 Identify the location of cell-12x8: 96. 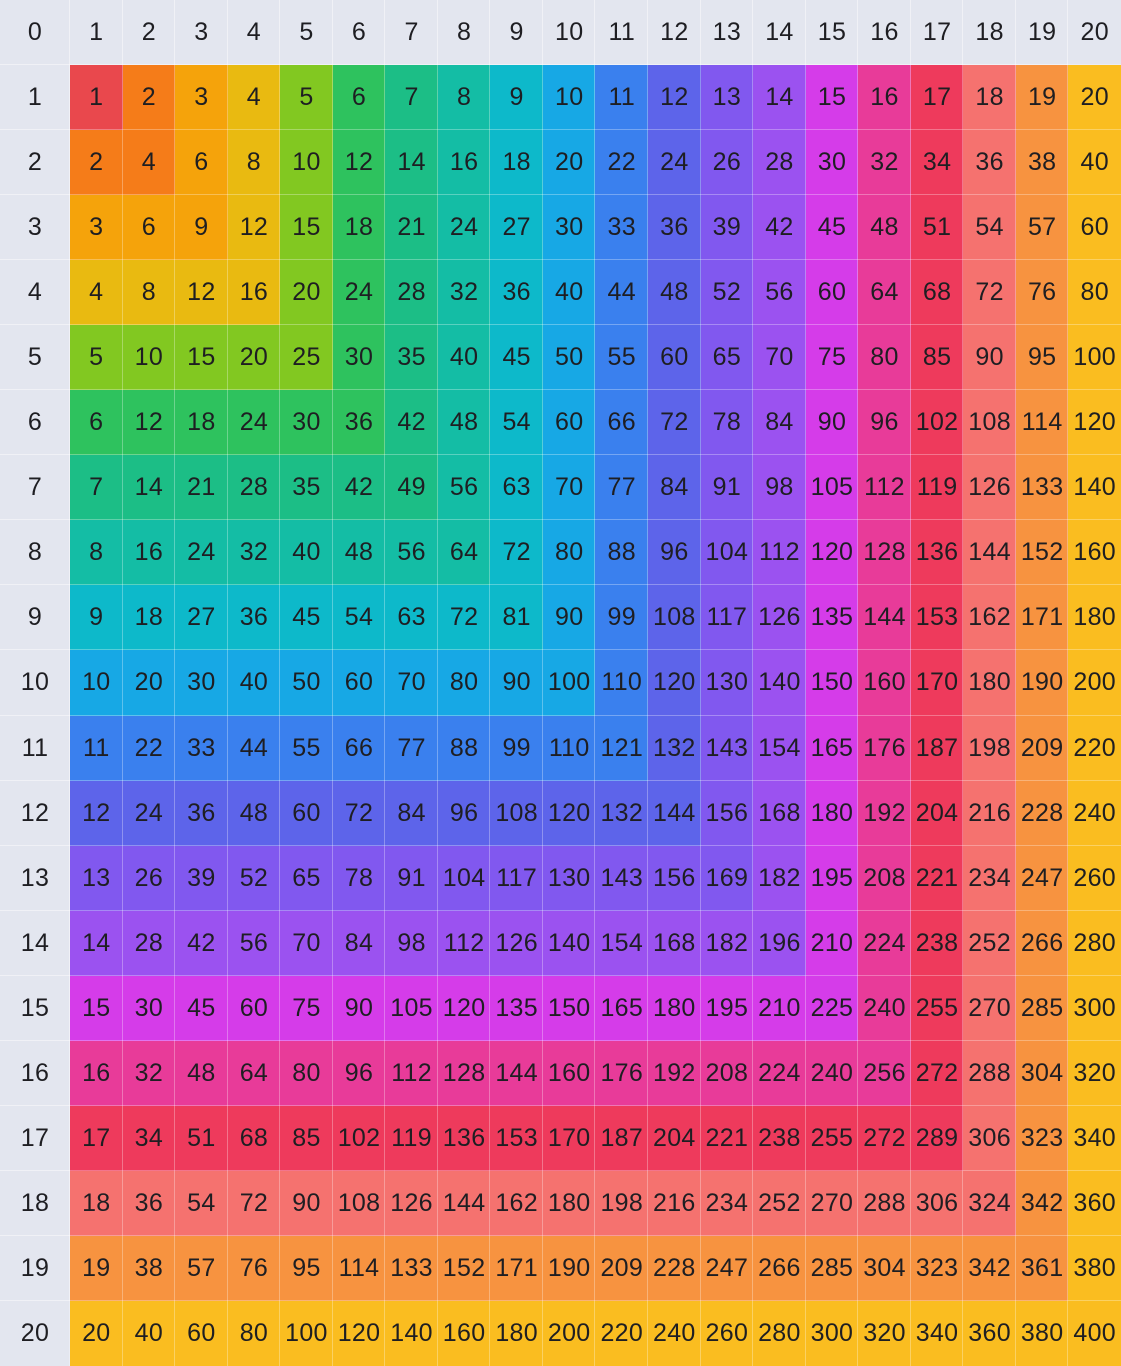
(464, 813).